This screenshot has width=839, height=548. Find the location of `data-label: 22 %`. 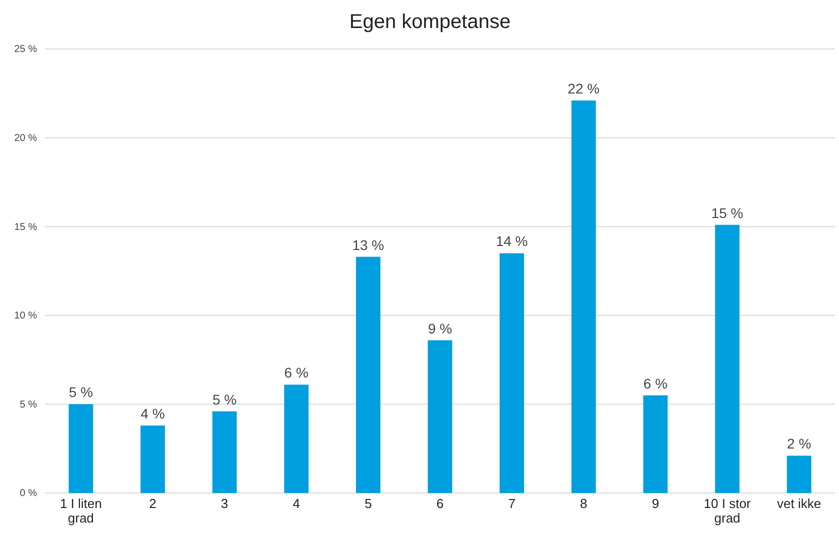

data-label: 22 % is located at coordinates (584, 88).